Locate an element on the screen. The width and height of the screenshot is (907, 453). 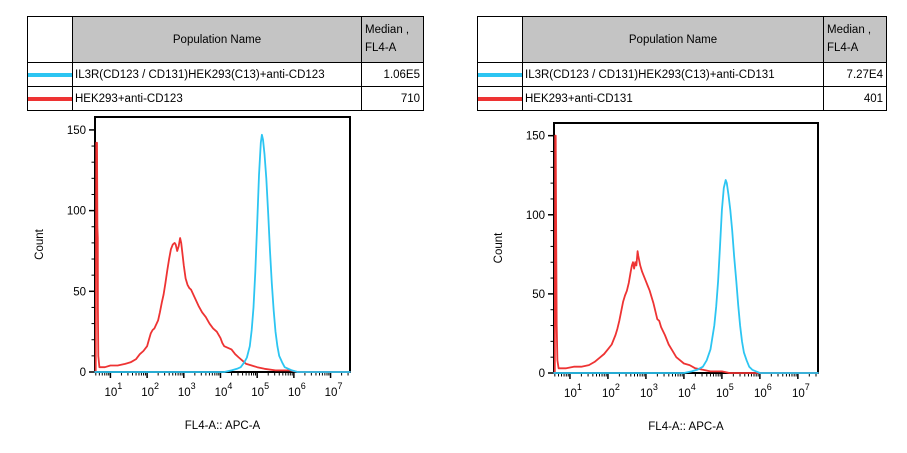
population-name: HEK293+anti-CD131 is located at coordinates (673, 98).